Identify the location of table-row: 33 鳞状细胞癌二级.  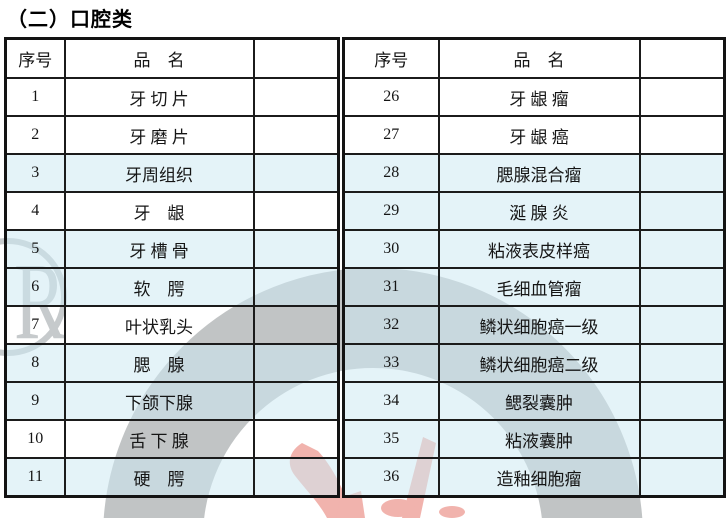
(534, 363).